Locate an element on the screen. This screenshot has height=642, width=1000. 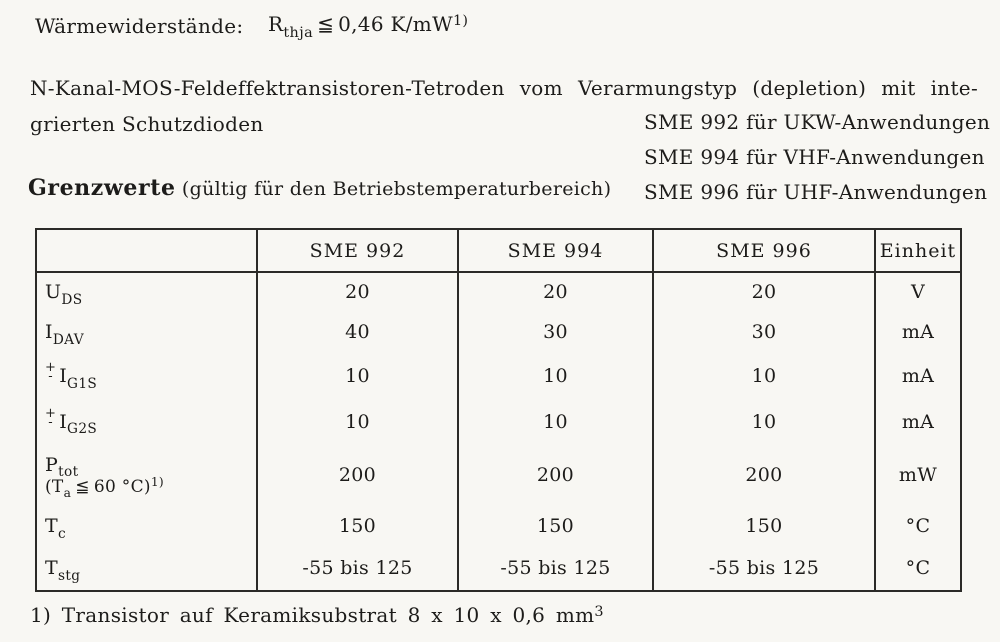
uds-value-sme994: 20 is located at coordinates (556, 292).